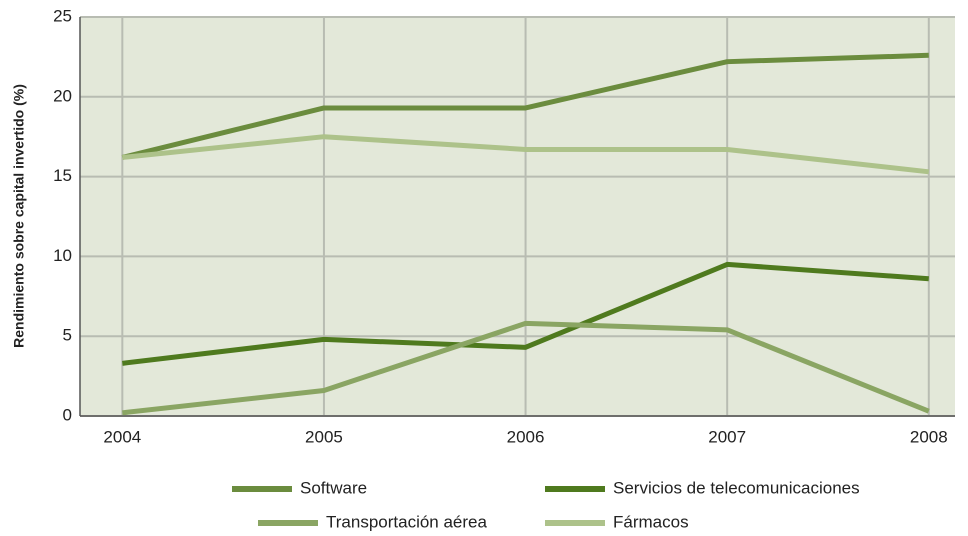  What do you see at coordinates (19, 216) in the screenshot?
I see `y-axis-label: Rendimiento sobre capital invertido (%)` at bounding box center [19, 216].